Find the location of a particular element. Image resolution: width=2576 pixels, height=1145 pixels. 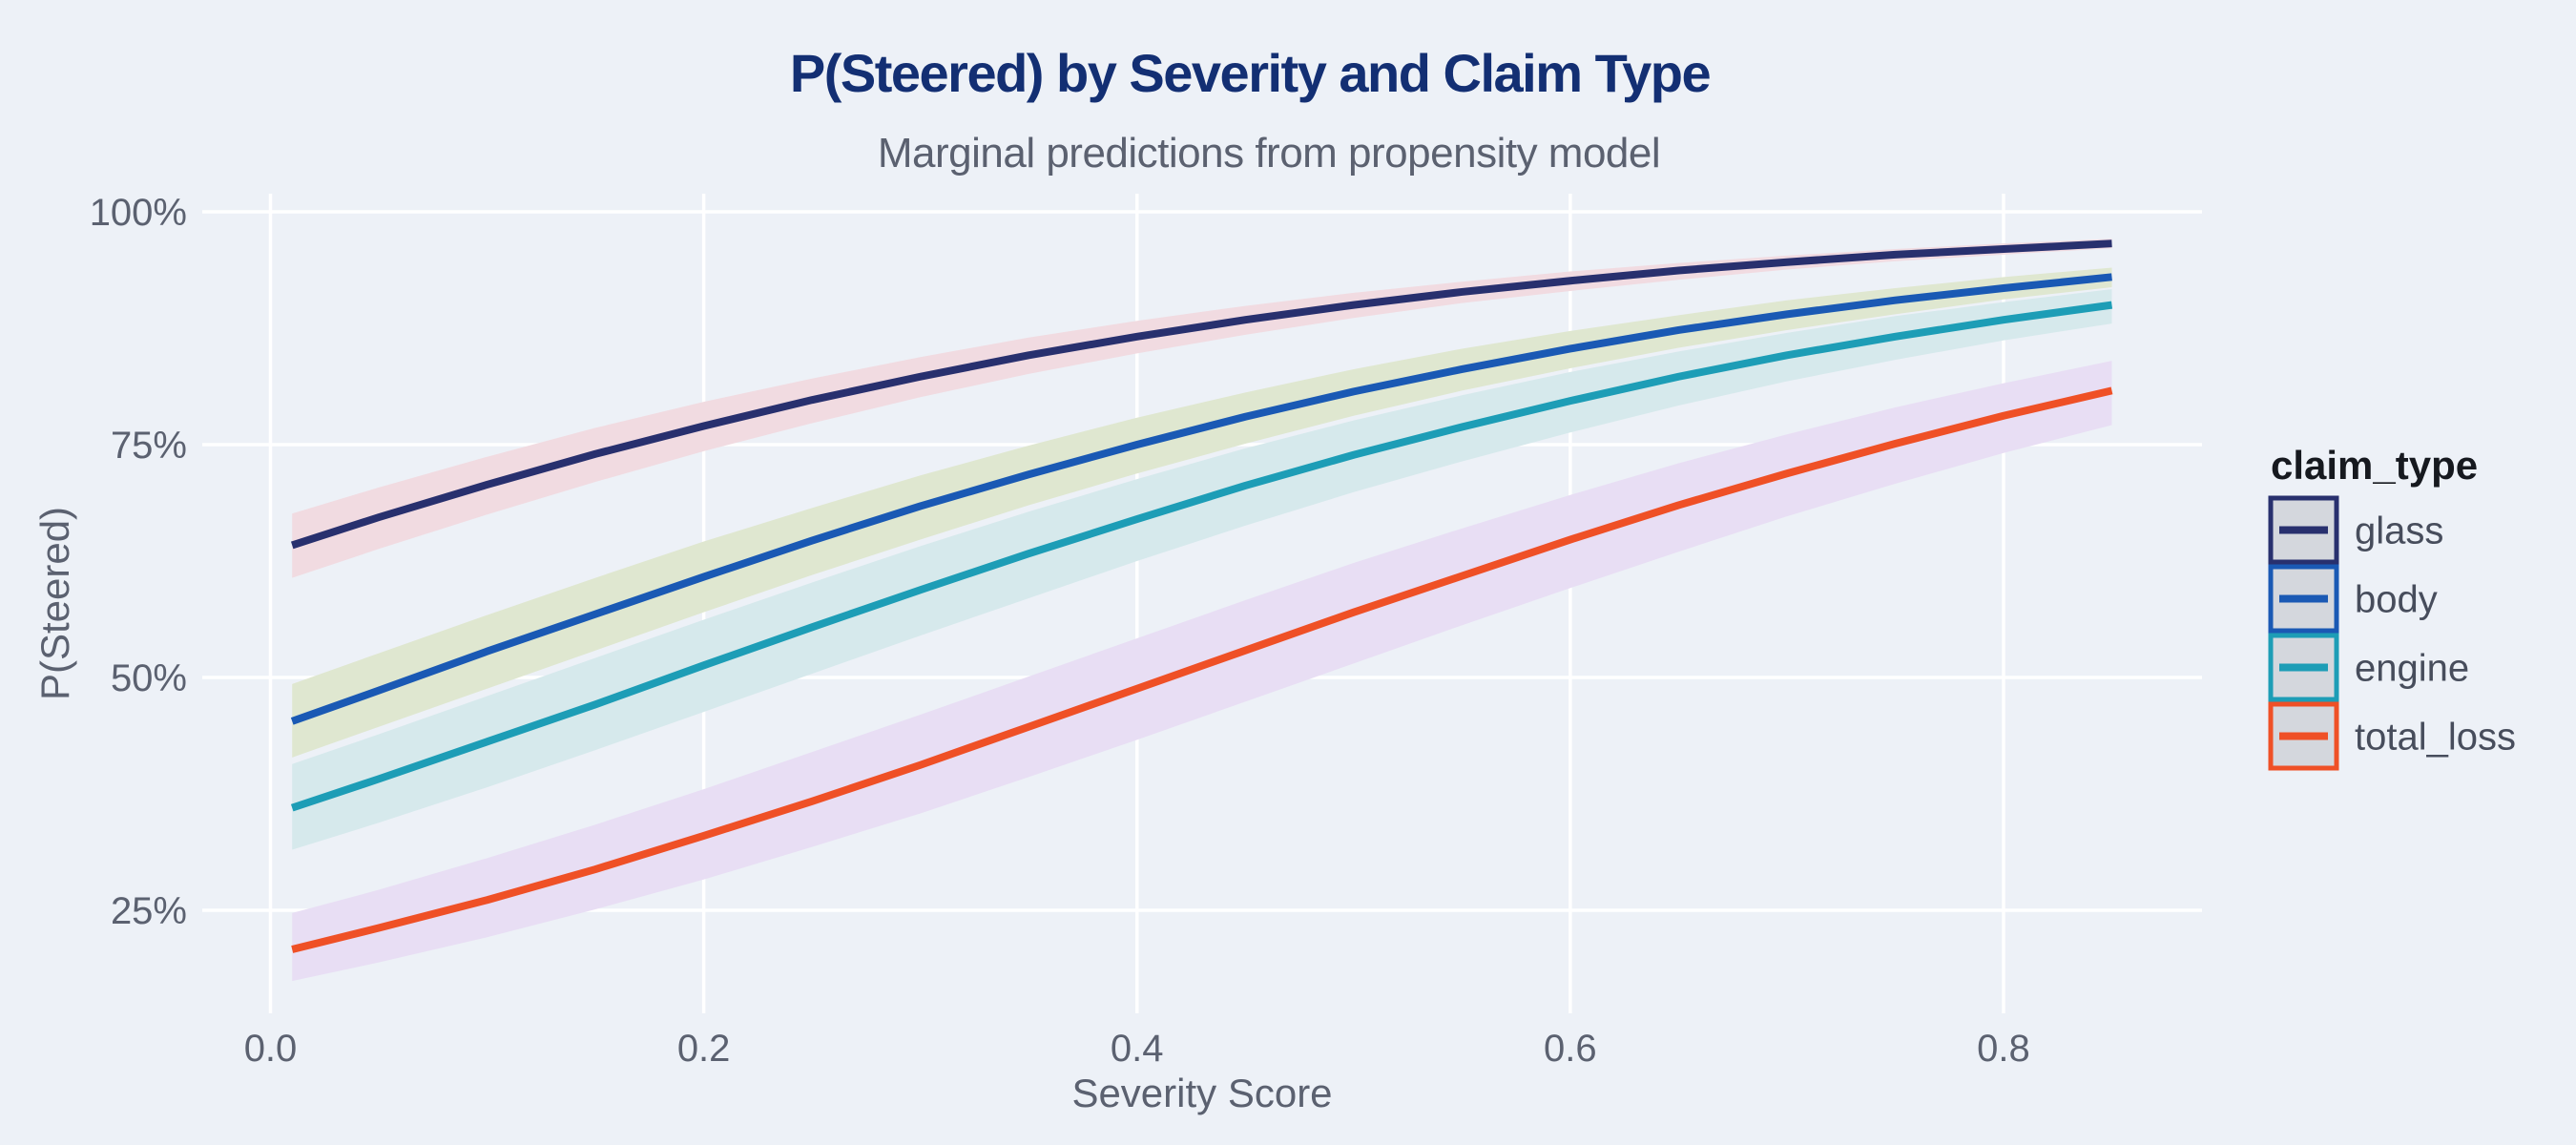

y-tick-label-75pct: 75% is located at coordinates (149, 446).